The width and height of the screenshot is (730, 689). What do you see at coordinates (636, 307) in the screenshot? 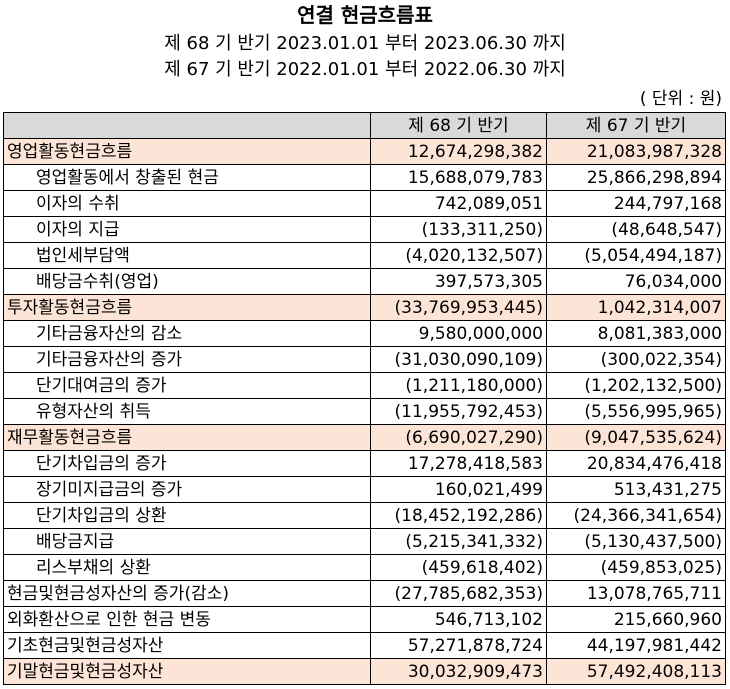
I see `row-value-67: 1,042,314,007` at bounding box center [636, 307].